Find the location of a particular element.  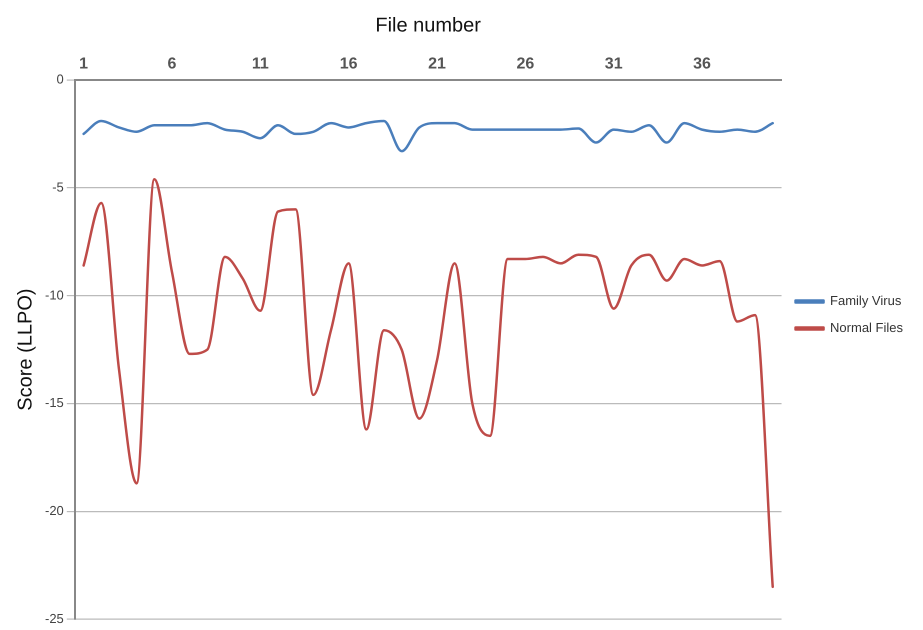

y-axis-title: Score (LLPO) is located at coordinates (25, 349).